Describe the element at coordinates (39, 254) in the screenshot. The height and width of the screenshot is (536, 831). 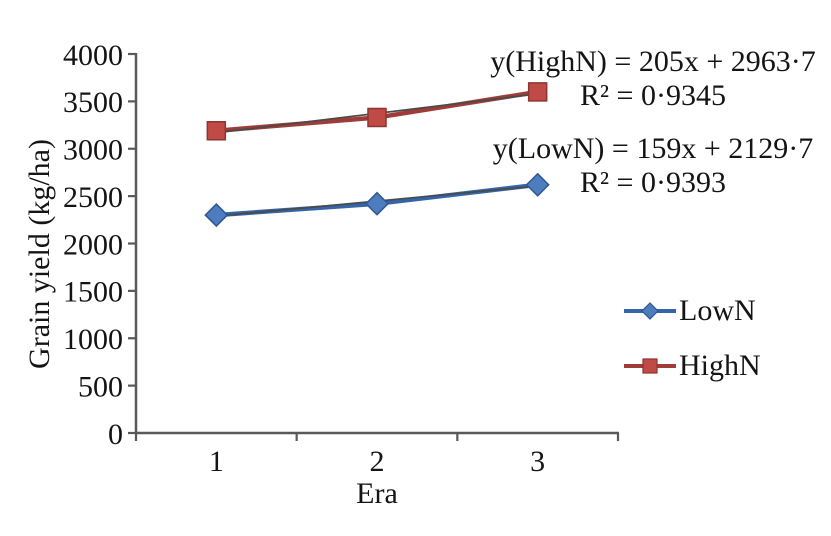
I see `y-axis-title: Grain yield (kg/ha)` at that location.